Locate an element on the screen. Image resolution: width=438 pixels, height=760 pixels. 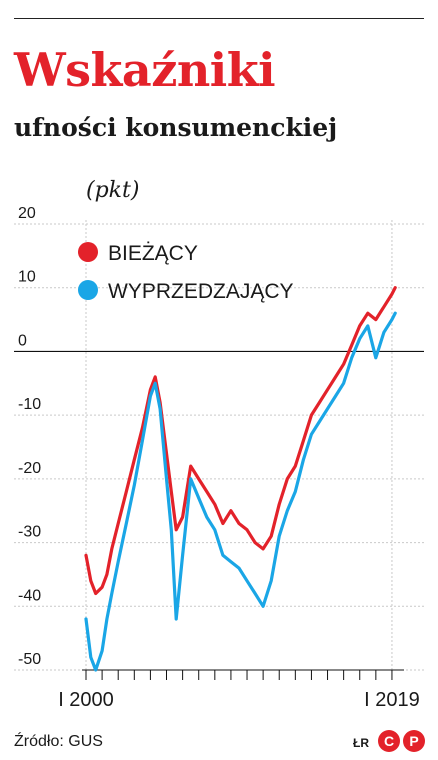
x-tick-label: I 2000 is located at coordinates (86, 700).